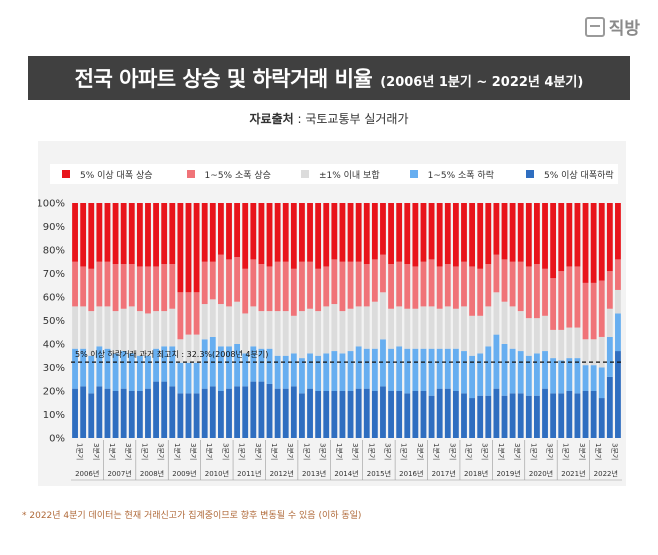 The width and height of the screenshot is (658, 555). What do you see at coordinates (190, 174) in the screenshot?
I see `legend-swatch-up1` at bounding box center [190, 174].